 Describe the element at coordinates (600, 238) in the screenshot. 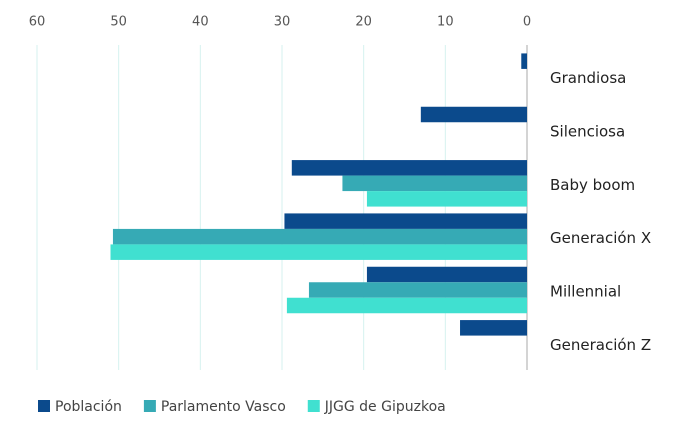

I see `category-label: Generación X` at that location.